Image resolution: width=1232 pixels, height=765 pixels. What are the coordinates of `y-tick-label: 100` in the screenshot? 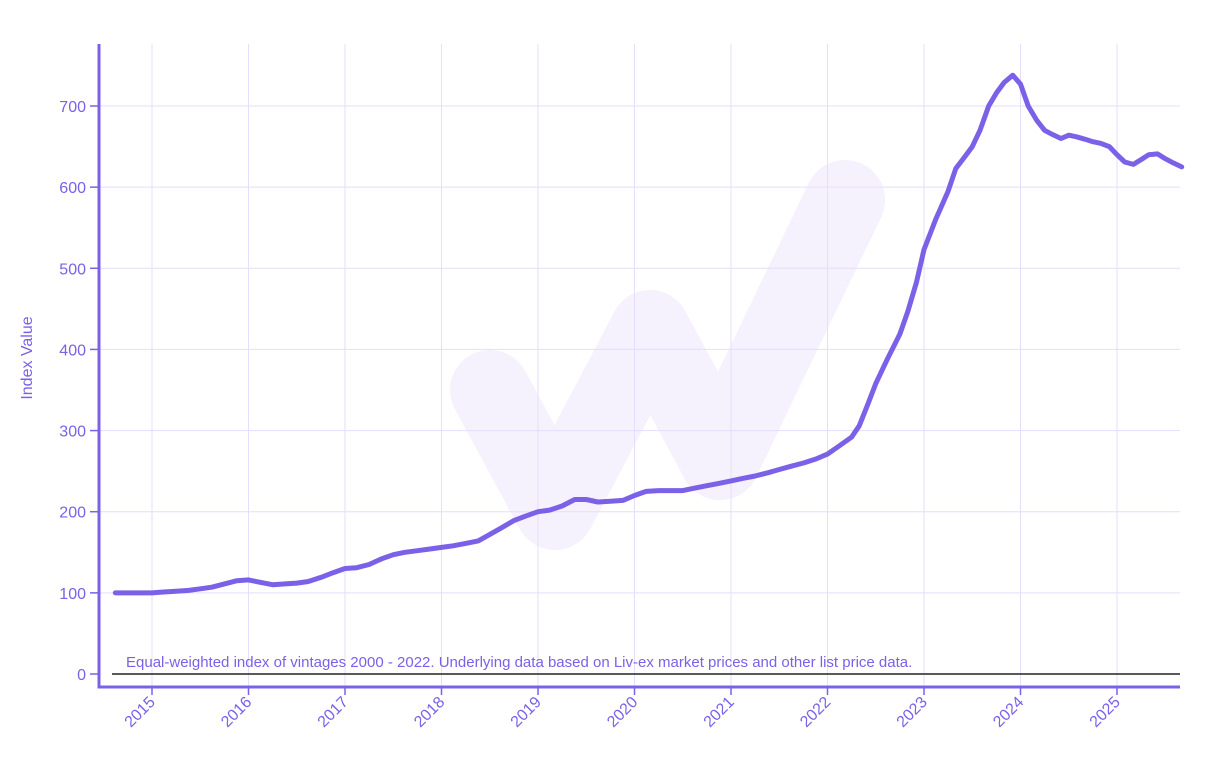 It's located at (72, 594).